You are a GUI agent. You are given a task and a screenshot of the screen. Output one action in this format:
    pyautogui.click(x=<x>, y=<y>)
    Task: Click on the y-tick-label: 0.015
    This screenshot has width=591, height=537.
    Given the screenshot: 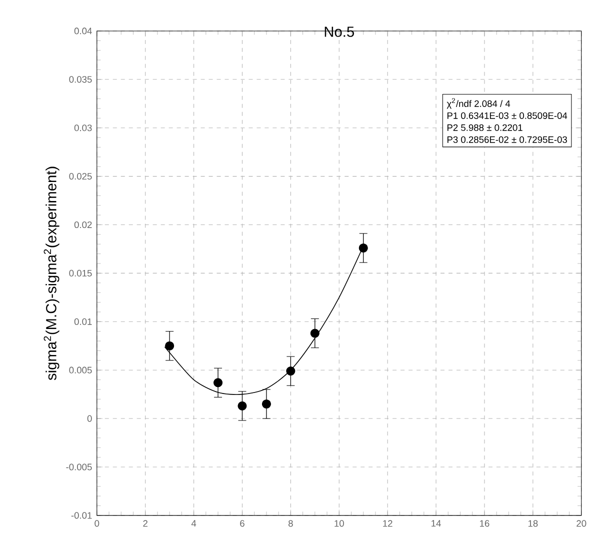 What is the action you would take?
    pyautogui.click(x=80, y=273)
    